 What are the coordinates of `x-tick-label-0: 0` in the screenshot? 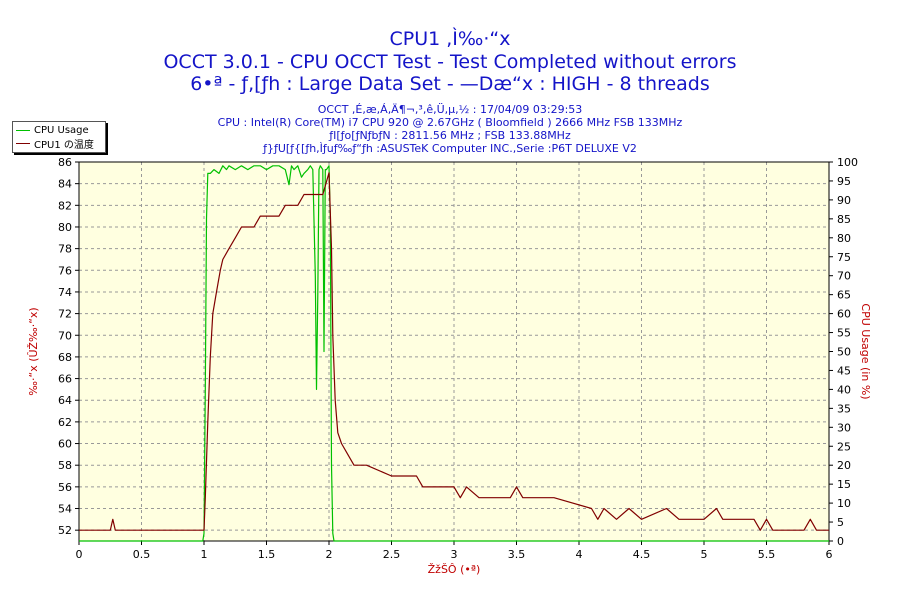 It's located at (79, 554).